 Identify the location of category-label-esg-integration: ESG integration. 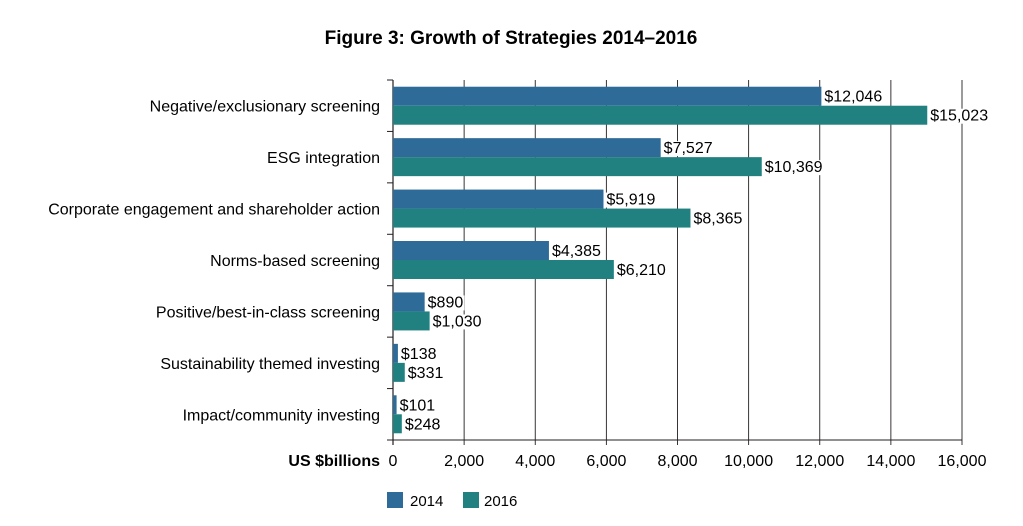
(323, 158).